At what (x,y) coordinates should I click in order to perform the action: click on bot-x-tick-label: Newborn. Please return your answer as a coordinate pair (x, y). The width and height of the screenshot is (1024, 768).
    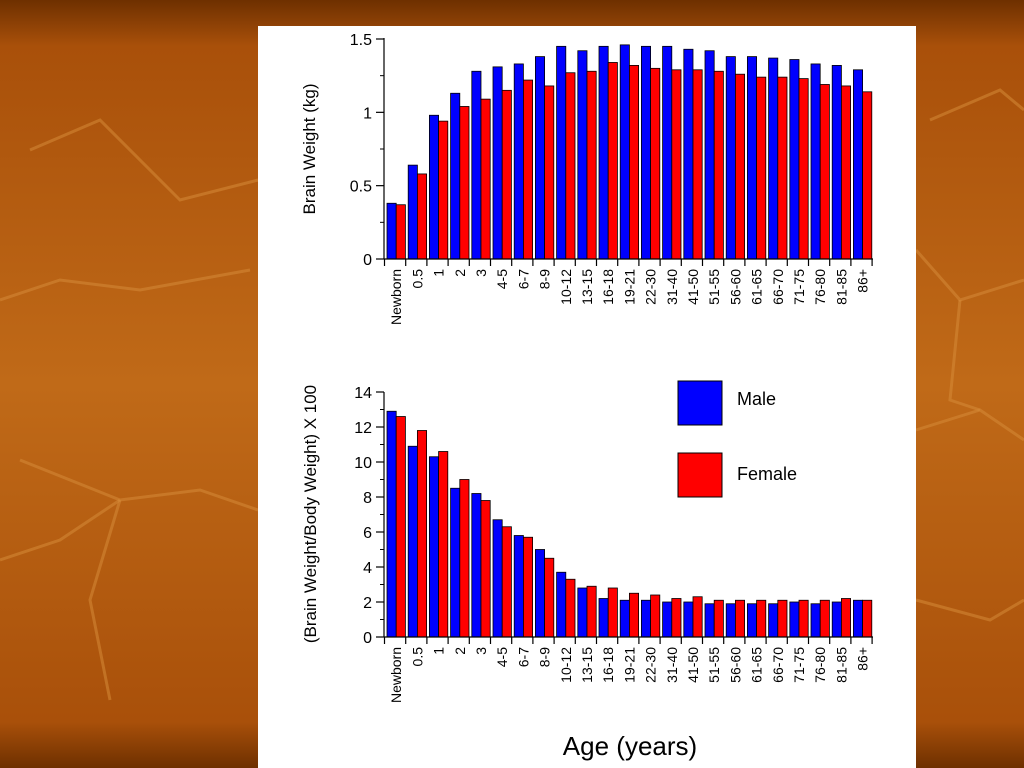
    Looking at the image, I should click on (396, 675).